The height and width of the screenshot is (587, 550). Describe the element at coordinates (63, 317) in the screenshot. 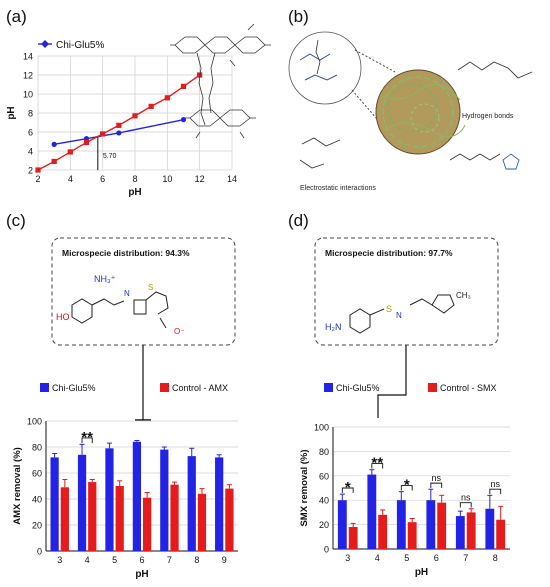

I see `svg-text: HO` at that location.